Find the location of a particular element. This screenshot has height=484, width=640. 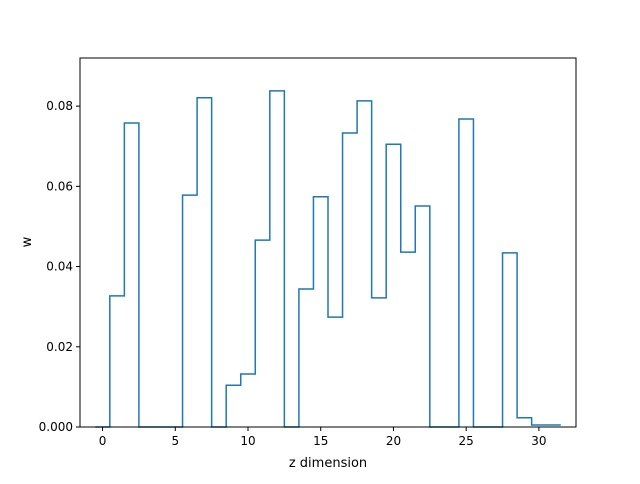

y-tick-label: 0.000 is located at coordinates (56, 427).